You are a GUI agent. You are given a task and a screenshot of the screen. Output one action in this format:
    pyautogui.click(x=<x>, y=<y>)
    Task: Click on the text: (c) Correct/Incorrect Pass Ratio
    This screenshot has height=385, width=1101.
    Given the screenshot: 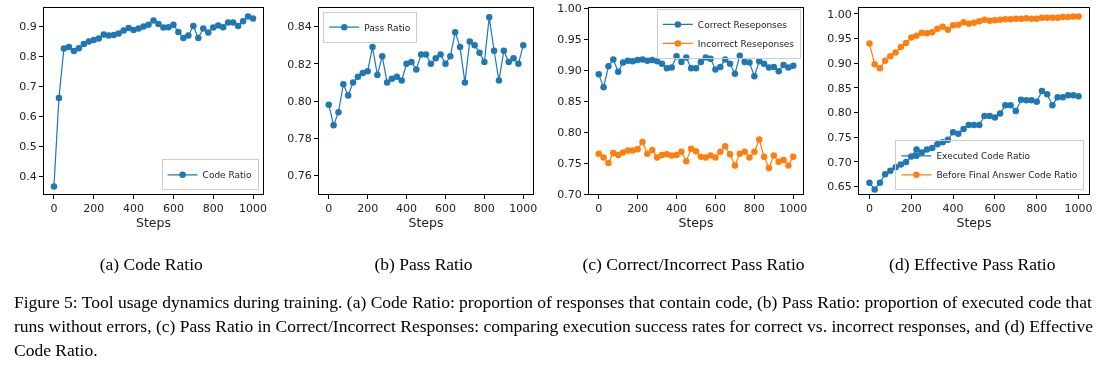 What is the action you would take?
    pyautogui.click(x=693, y=263)
    